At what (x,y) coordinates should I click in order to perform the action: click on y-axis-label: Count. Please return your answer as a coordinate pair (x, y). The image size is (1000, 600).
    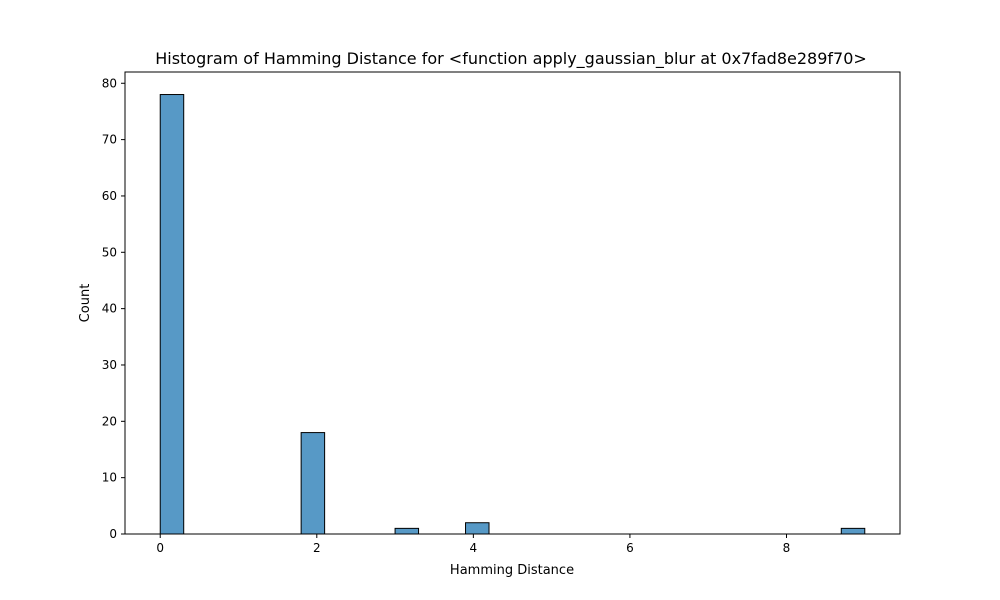
    Looking at the image, I should click on (85, 303).